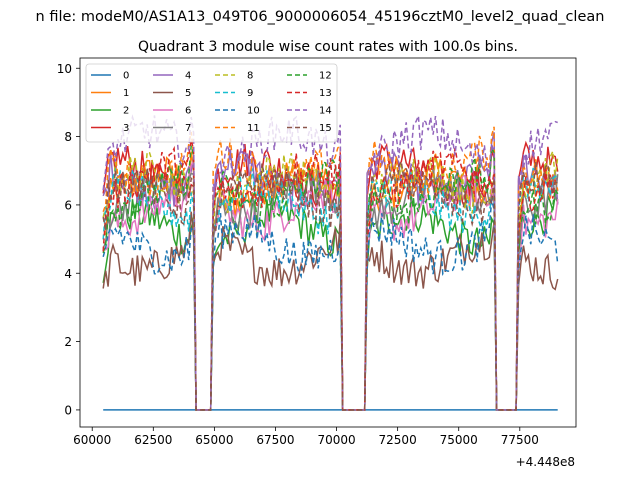 This screenshot has height=480, width=640. What do you see at coordinates (126, 128) in the screenshot?
I see `legend-label-3: 3` at bounding box center [126, 128].